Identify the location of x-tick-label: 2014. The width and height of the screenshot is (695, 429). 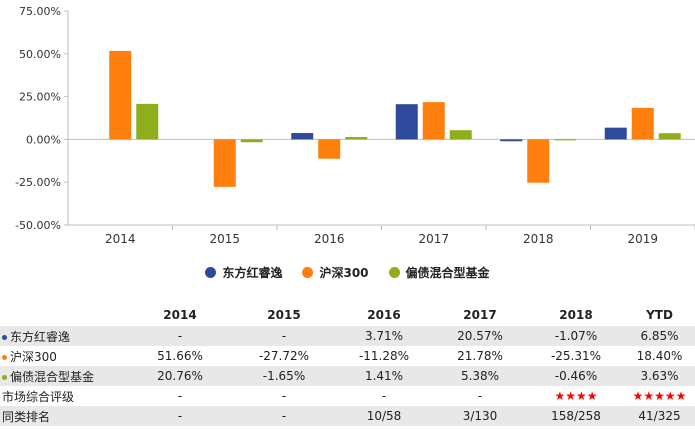
(120, 239).